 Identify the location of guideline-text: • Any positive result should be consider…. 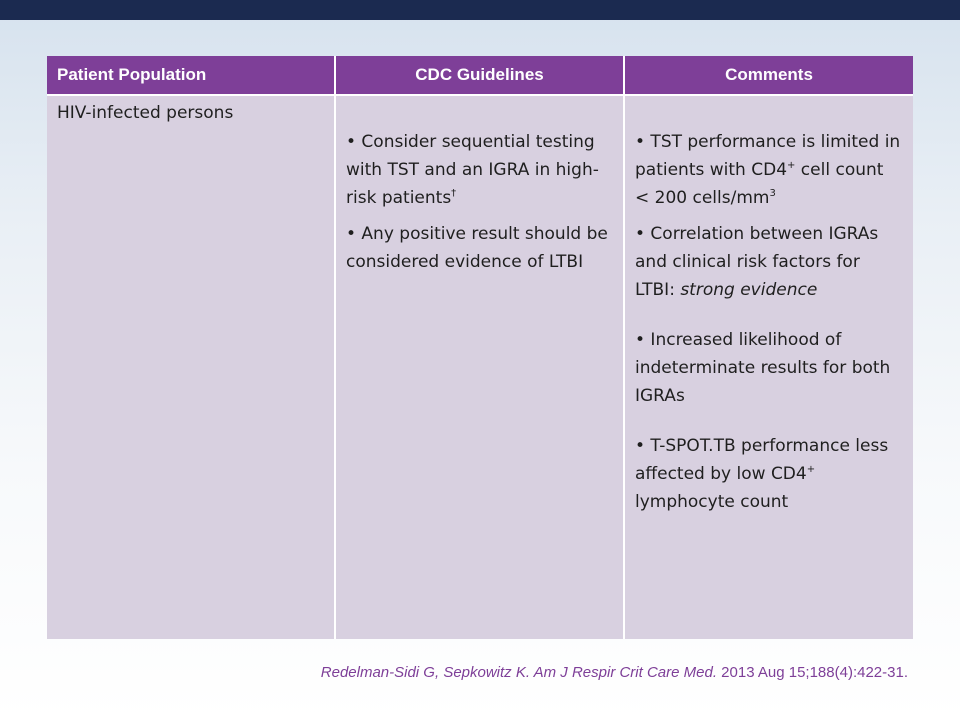
(477, 248).